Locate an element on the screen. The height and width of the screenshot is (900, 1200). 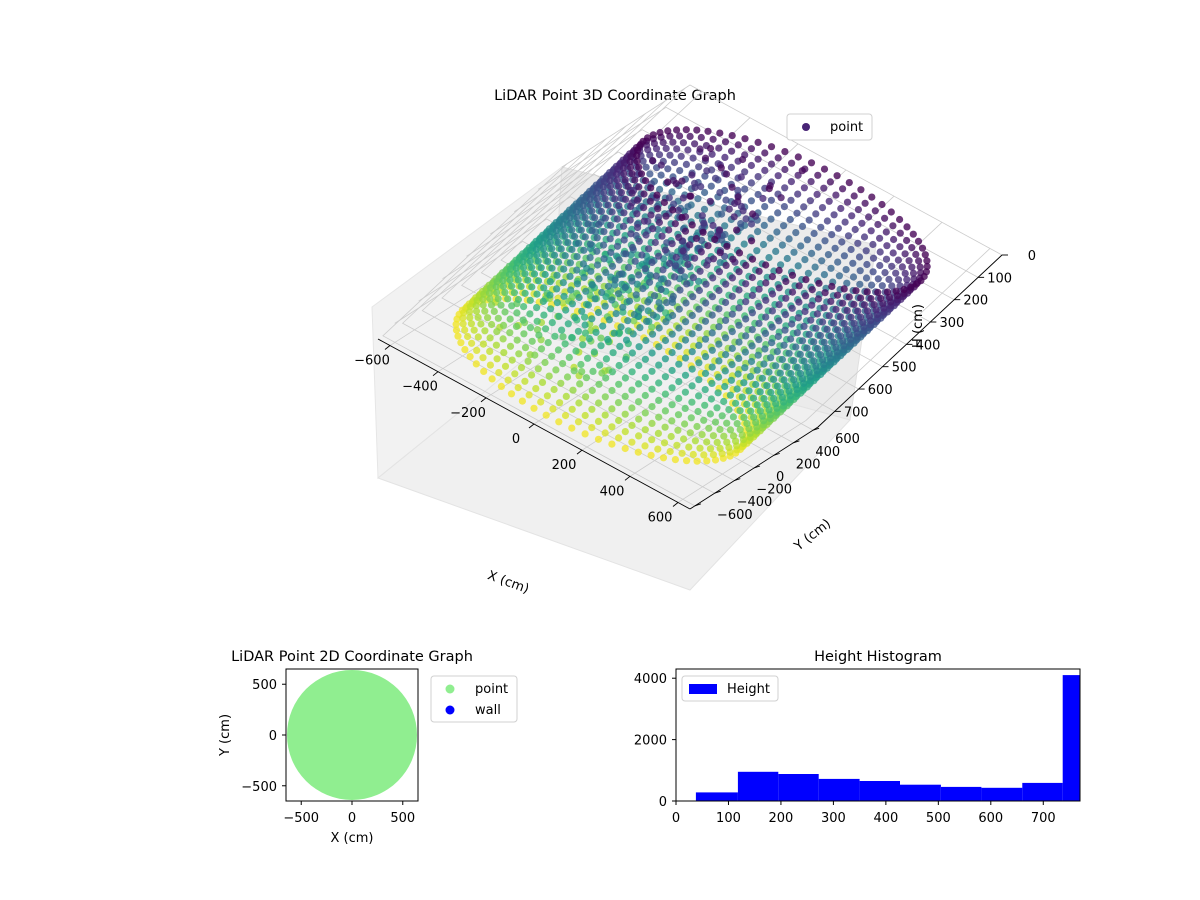
chart-2d-legend-wall-label: wall is located at coordinates (488, 710).